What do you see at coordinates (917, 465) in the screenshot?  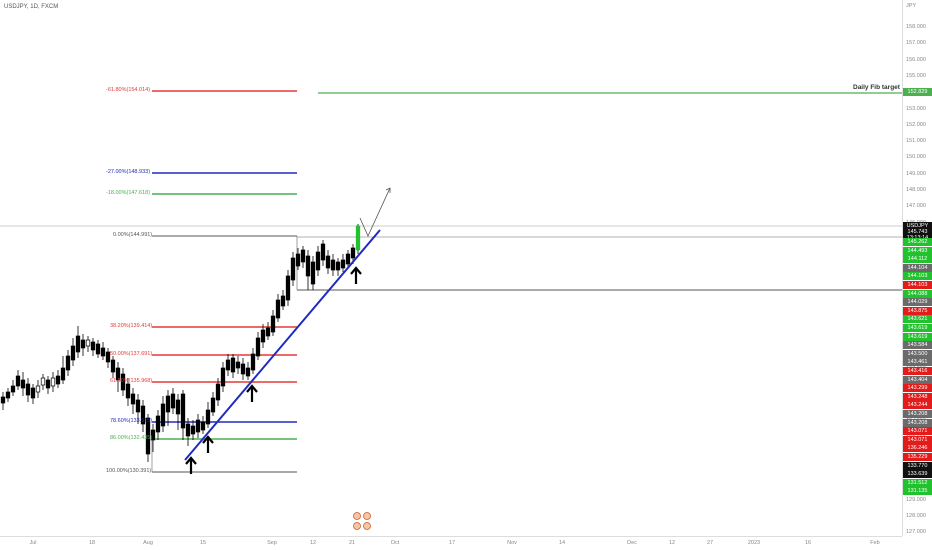 I see `price-badge: 133.770` at bounding box center [917, 465].